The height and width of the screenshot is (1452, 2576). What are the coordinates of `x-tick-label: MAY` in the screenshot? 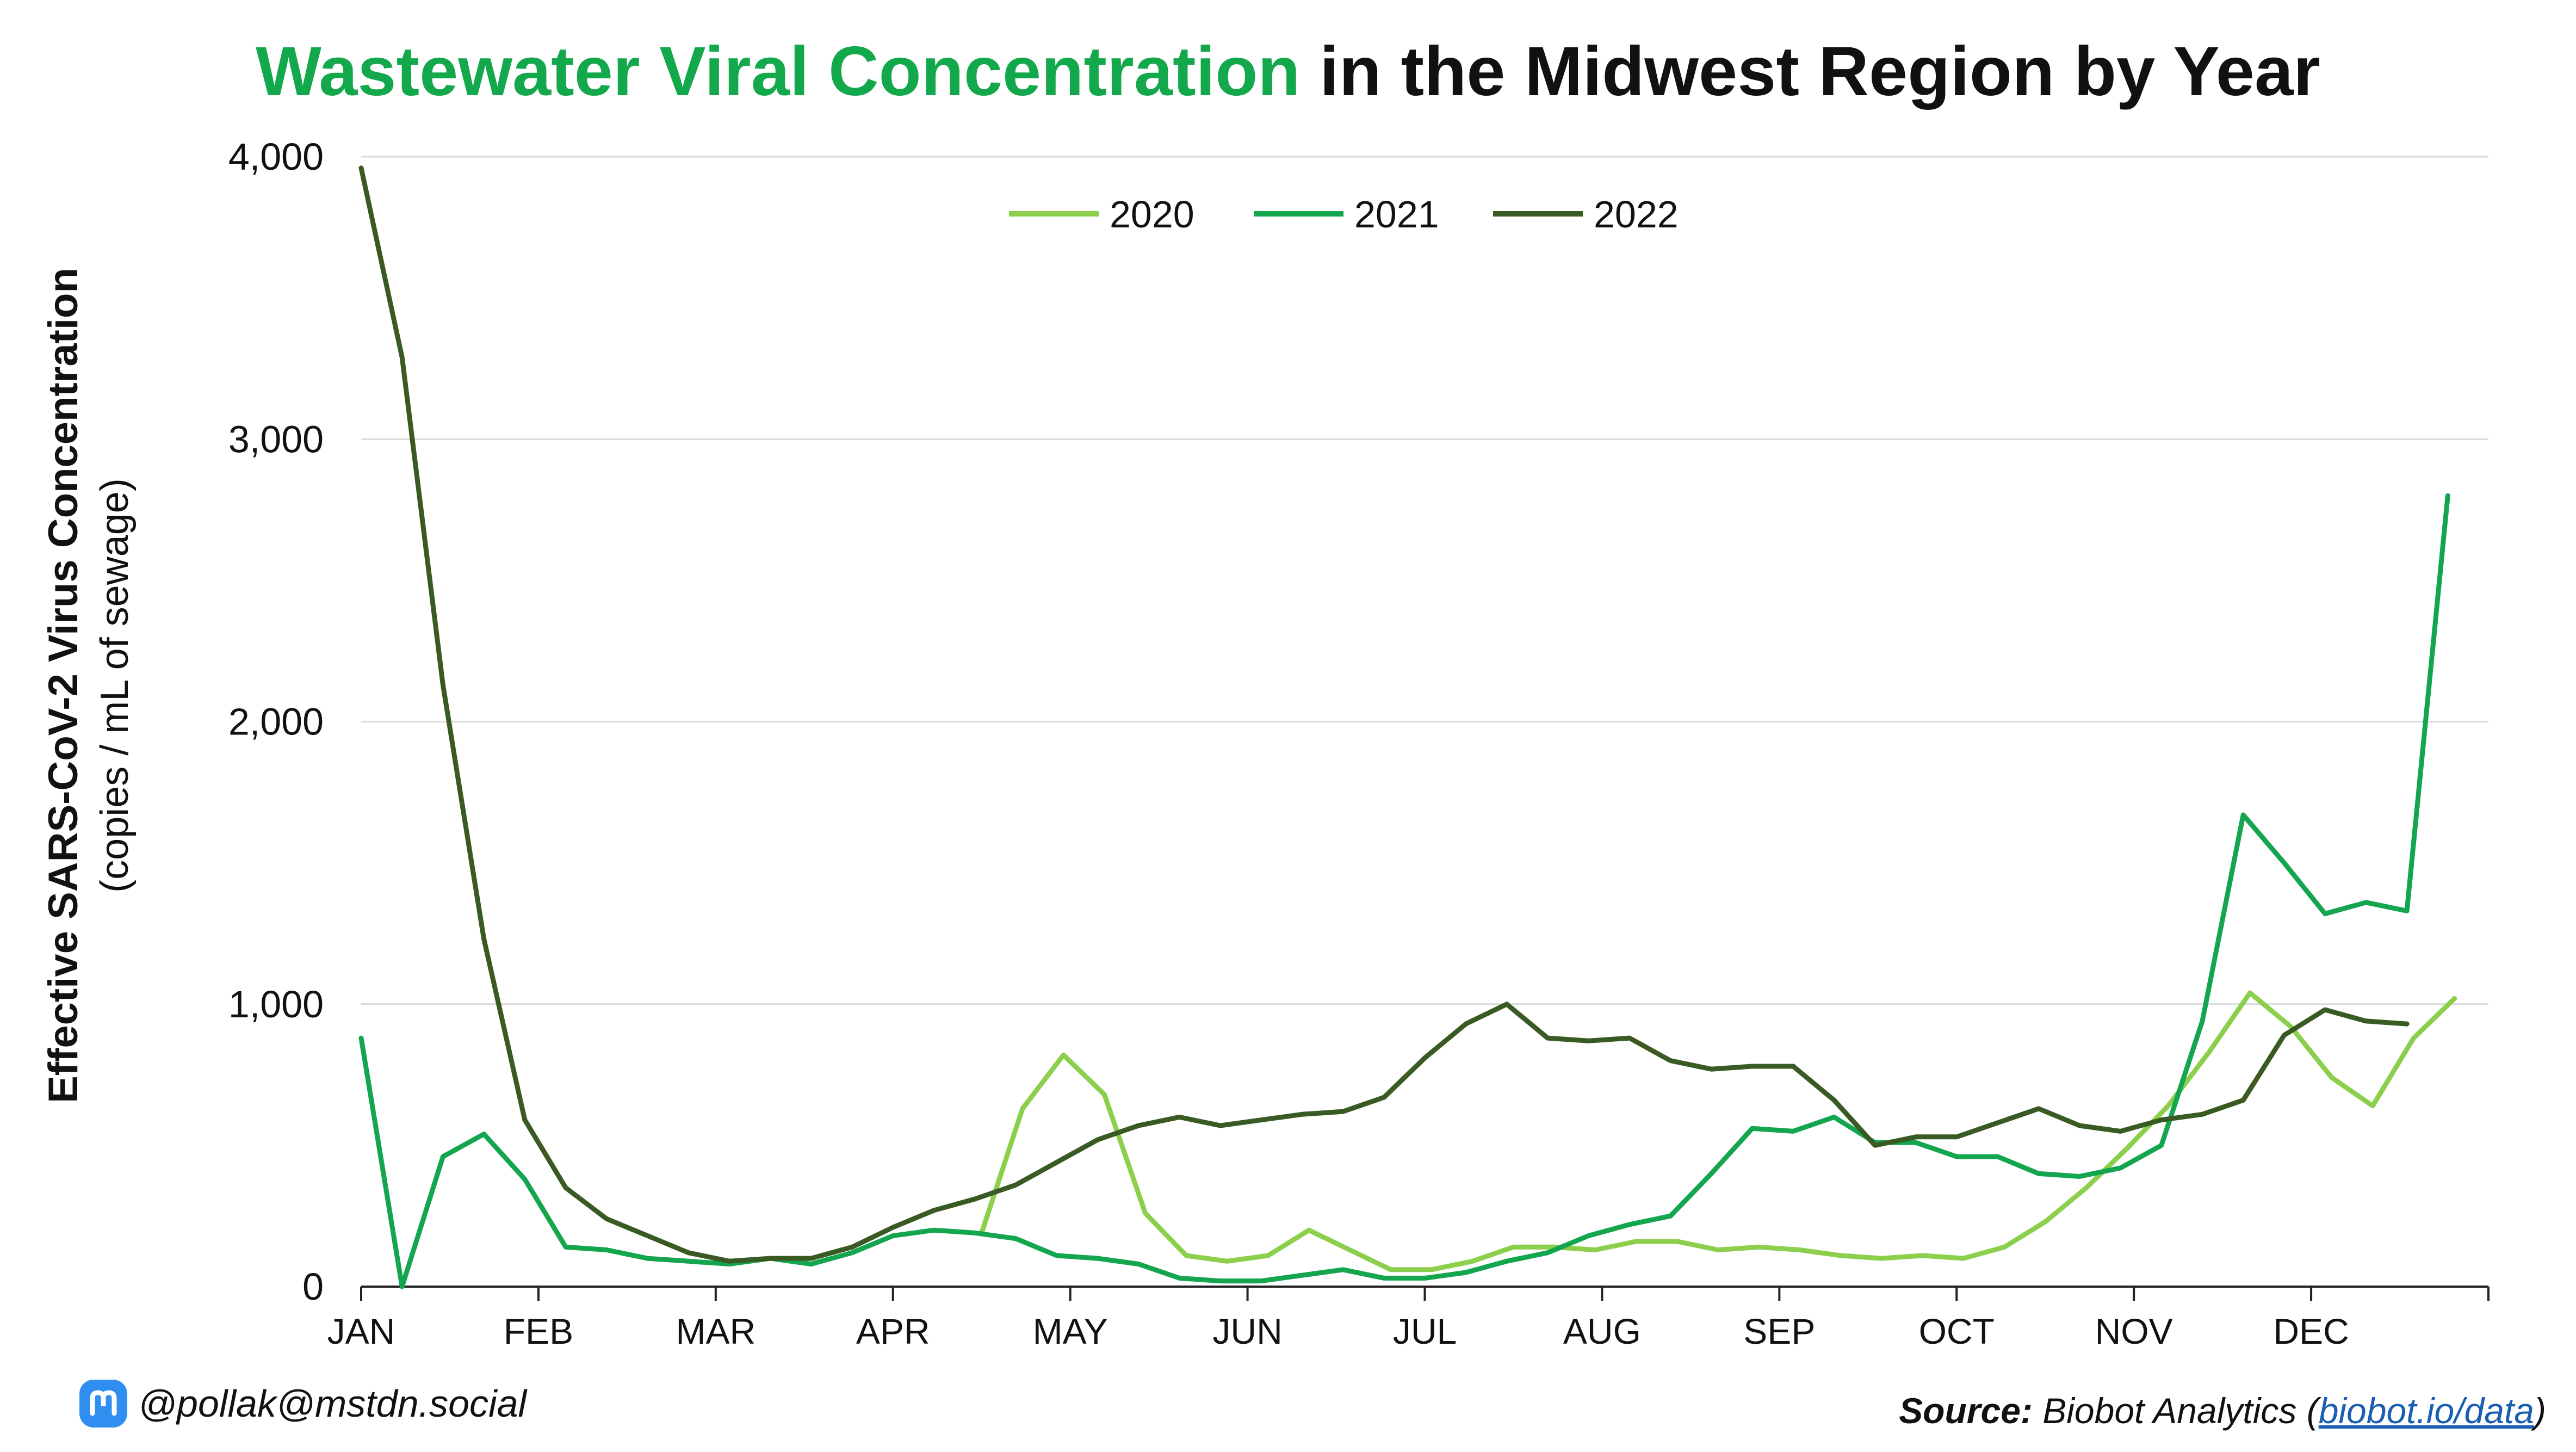 It's located at (1070, 1331).